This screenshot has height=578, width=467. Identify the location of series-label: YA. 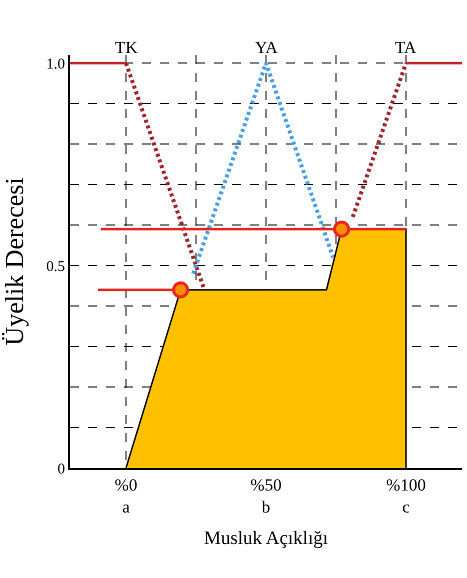
(266, 47).